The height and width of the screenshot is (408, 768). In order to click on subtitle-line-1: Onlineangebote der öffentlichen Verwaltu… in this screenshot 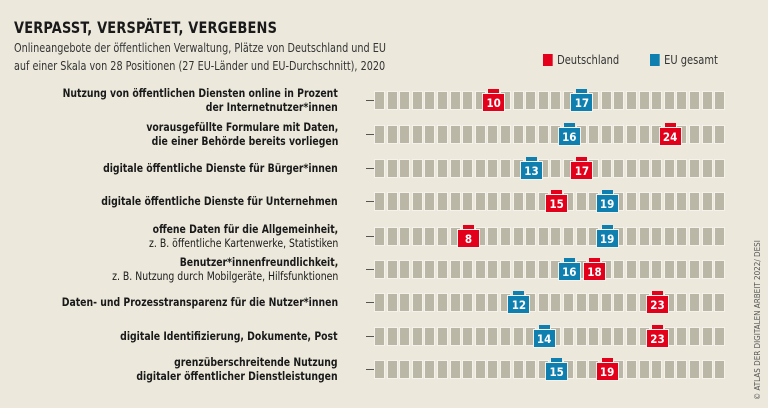, I will do `click(200, 47)`.